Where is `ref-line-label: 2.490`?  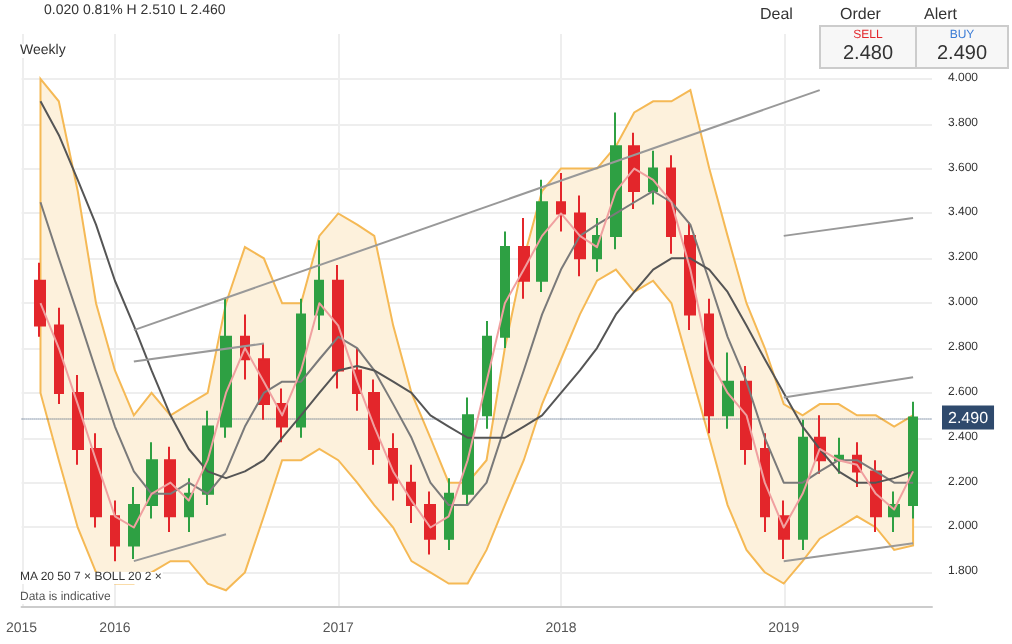 ref-line-label: 2.490 is located at coordinates (969, 417).